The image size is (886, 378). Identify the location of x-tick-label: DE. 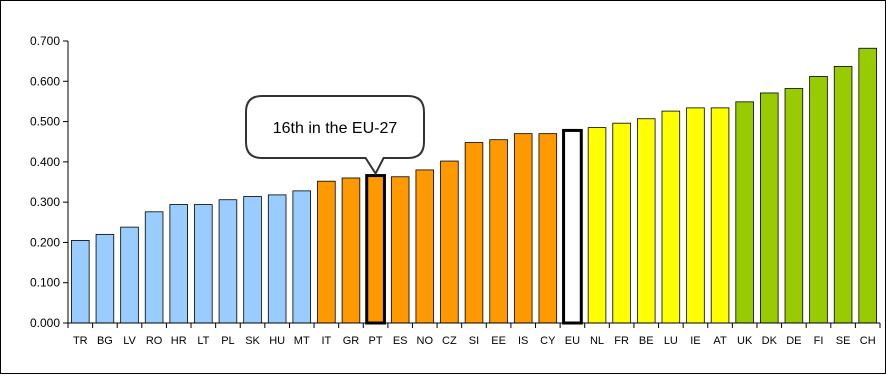
(793, 341).